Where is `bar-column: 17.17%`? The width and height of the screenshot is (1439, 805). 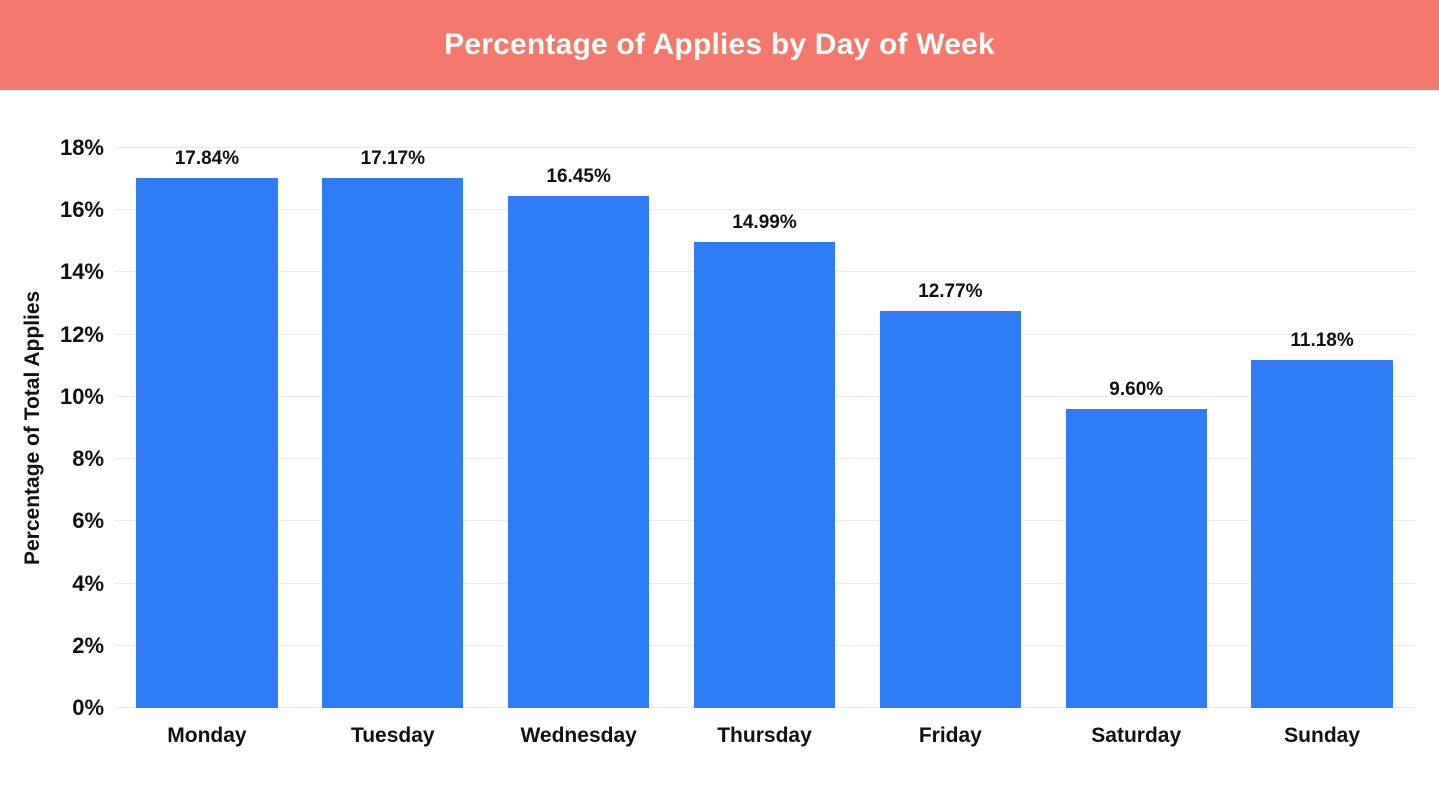 bar-column: 17.17% is located at coordinates (393, 428).